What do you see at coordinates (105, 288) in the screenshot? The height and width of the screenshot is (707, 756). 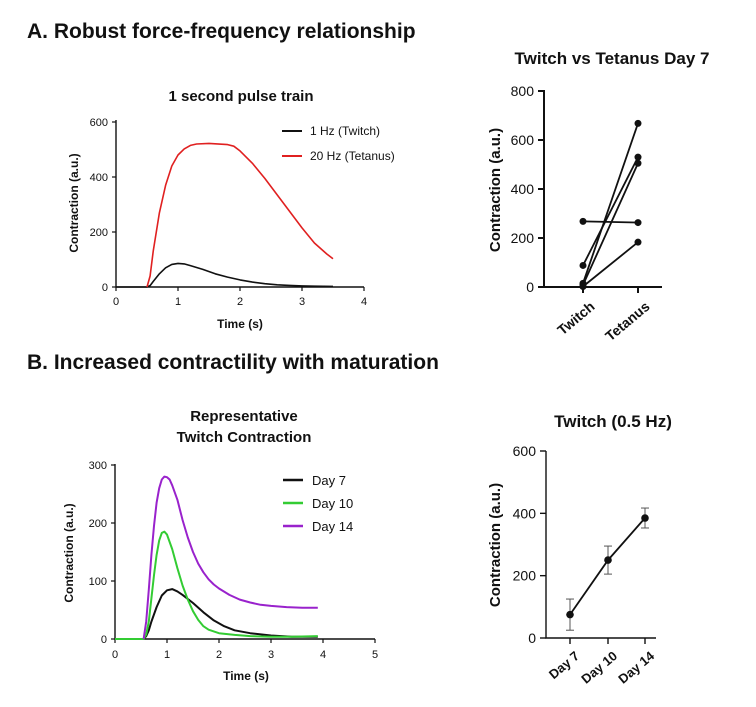 I see `chart1-y-tick-label: 0` at bounding box center [105, 288].